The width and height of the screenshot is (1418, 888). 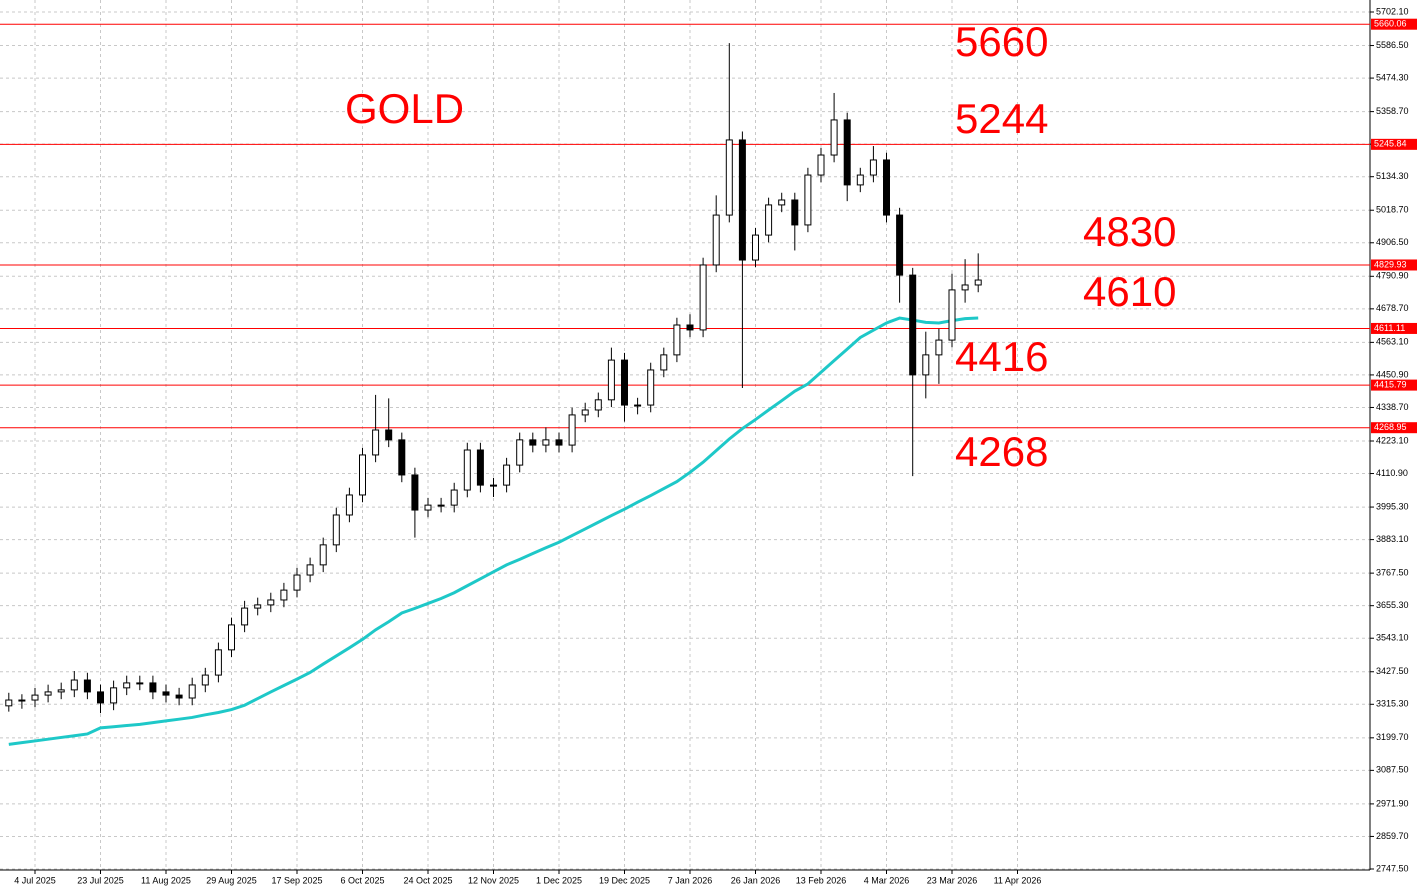 What do you see at coordinates (296, 880) in the screenshot?
I see `x-tick-label: 17 Sep 2025` at bounding box center [296, 880].